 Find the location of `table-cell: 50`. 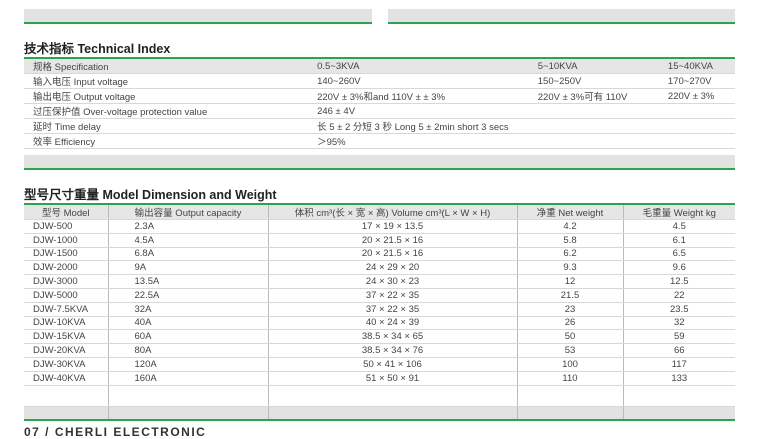

table-cell: 50 is located at coordinates (570, 337).